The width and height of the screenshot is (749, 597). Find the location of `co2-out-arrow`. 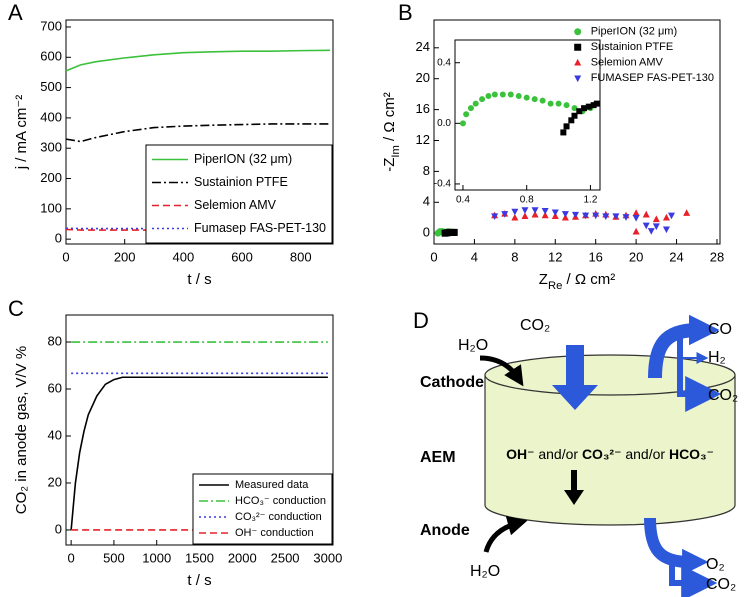

co2-out-arrow is located at coordinates (699, 372).